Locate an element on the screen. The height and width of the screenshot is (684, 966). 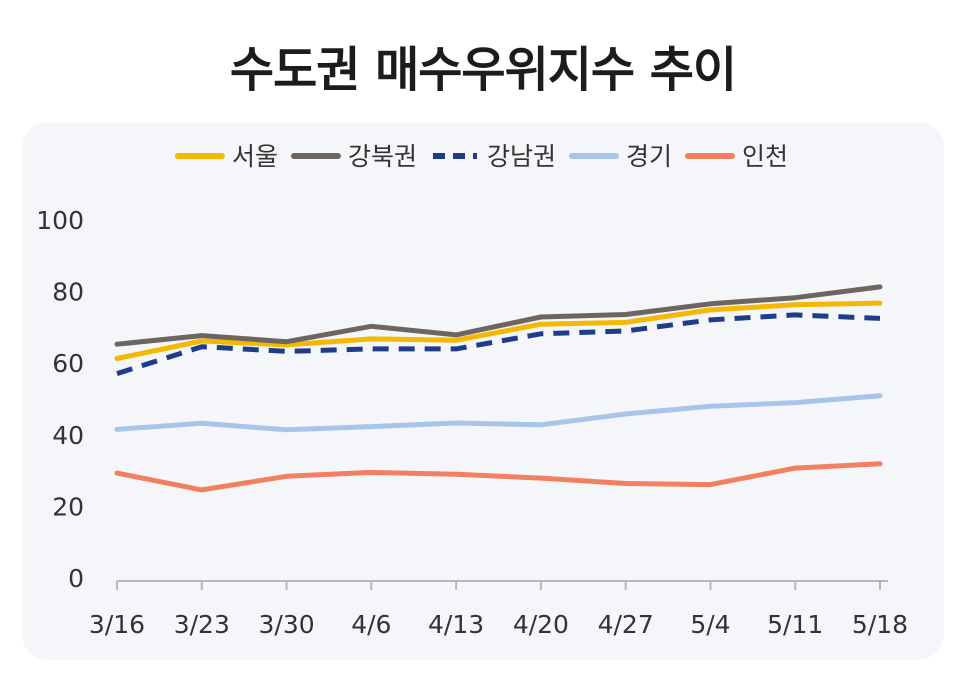
x-tick-label: 4/6 is located at coordinates (371, 624).